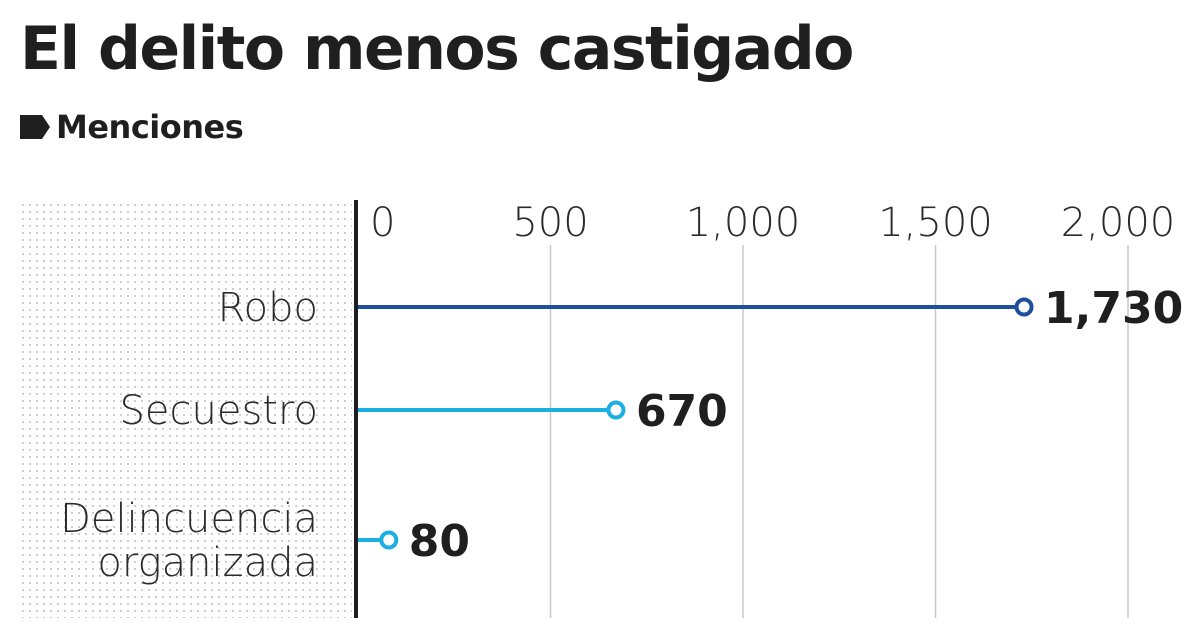  Describe the element at coordinates (550, 223) in the screenshot. I see `x-tick-label-1: 500` at that location.